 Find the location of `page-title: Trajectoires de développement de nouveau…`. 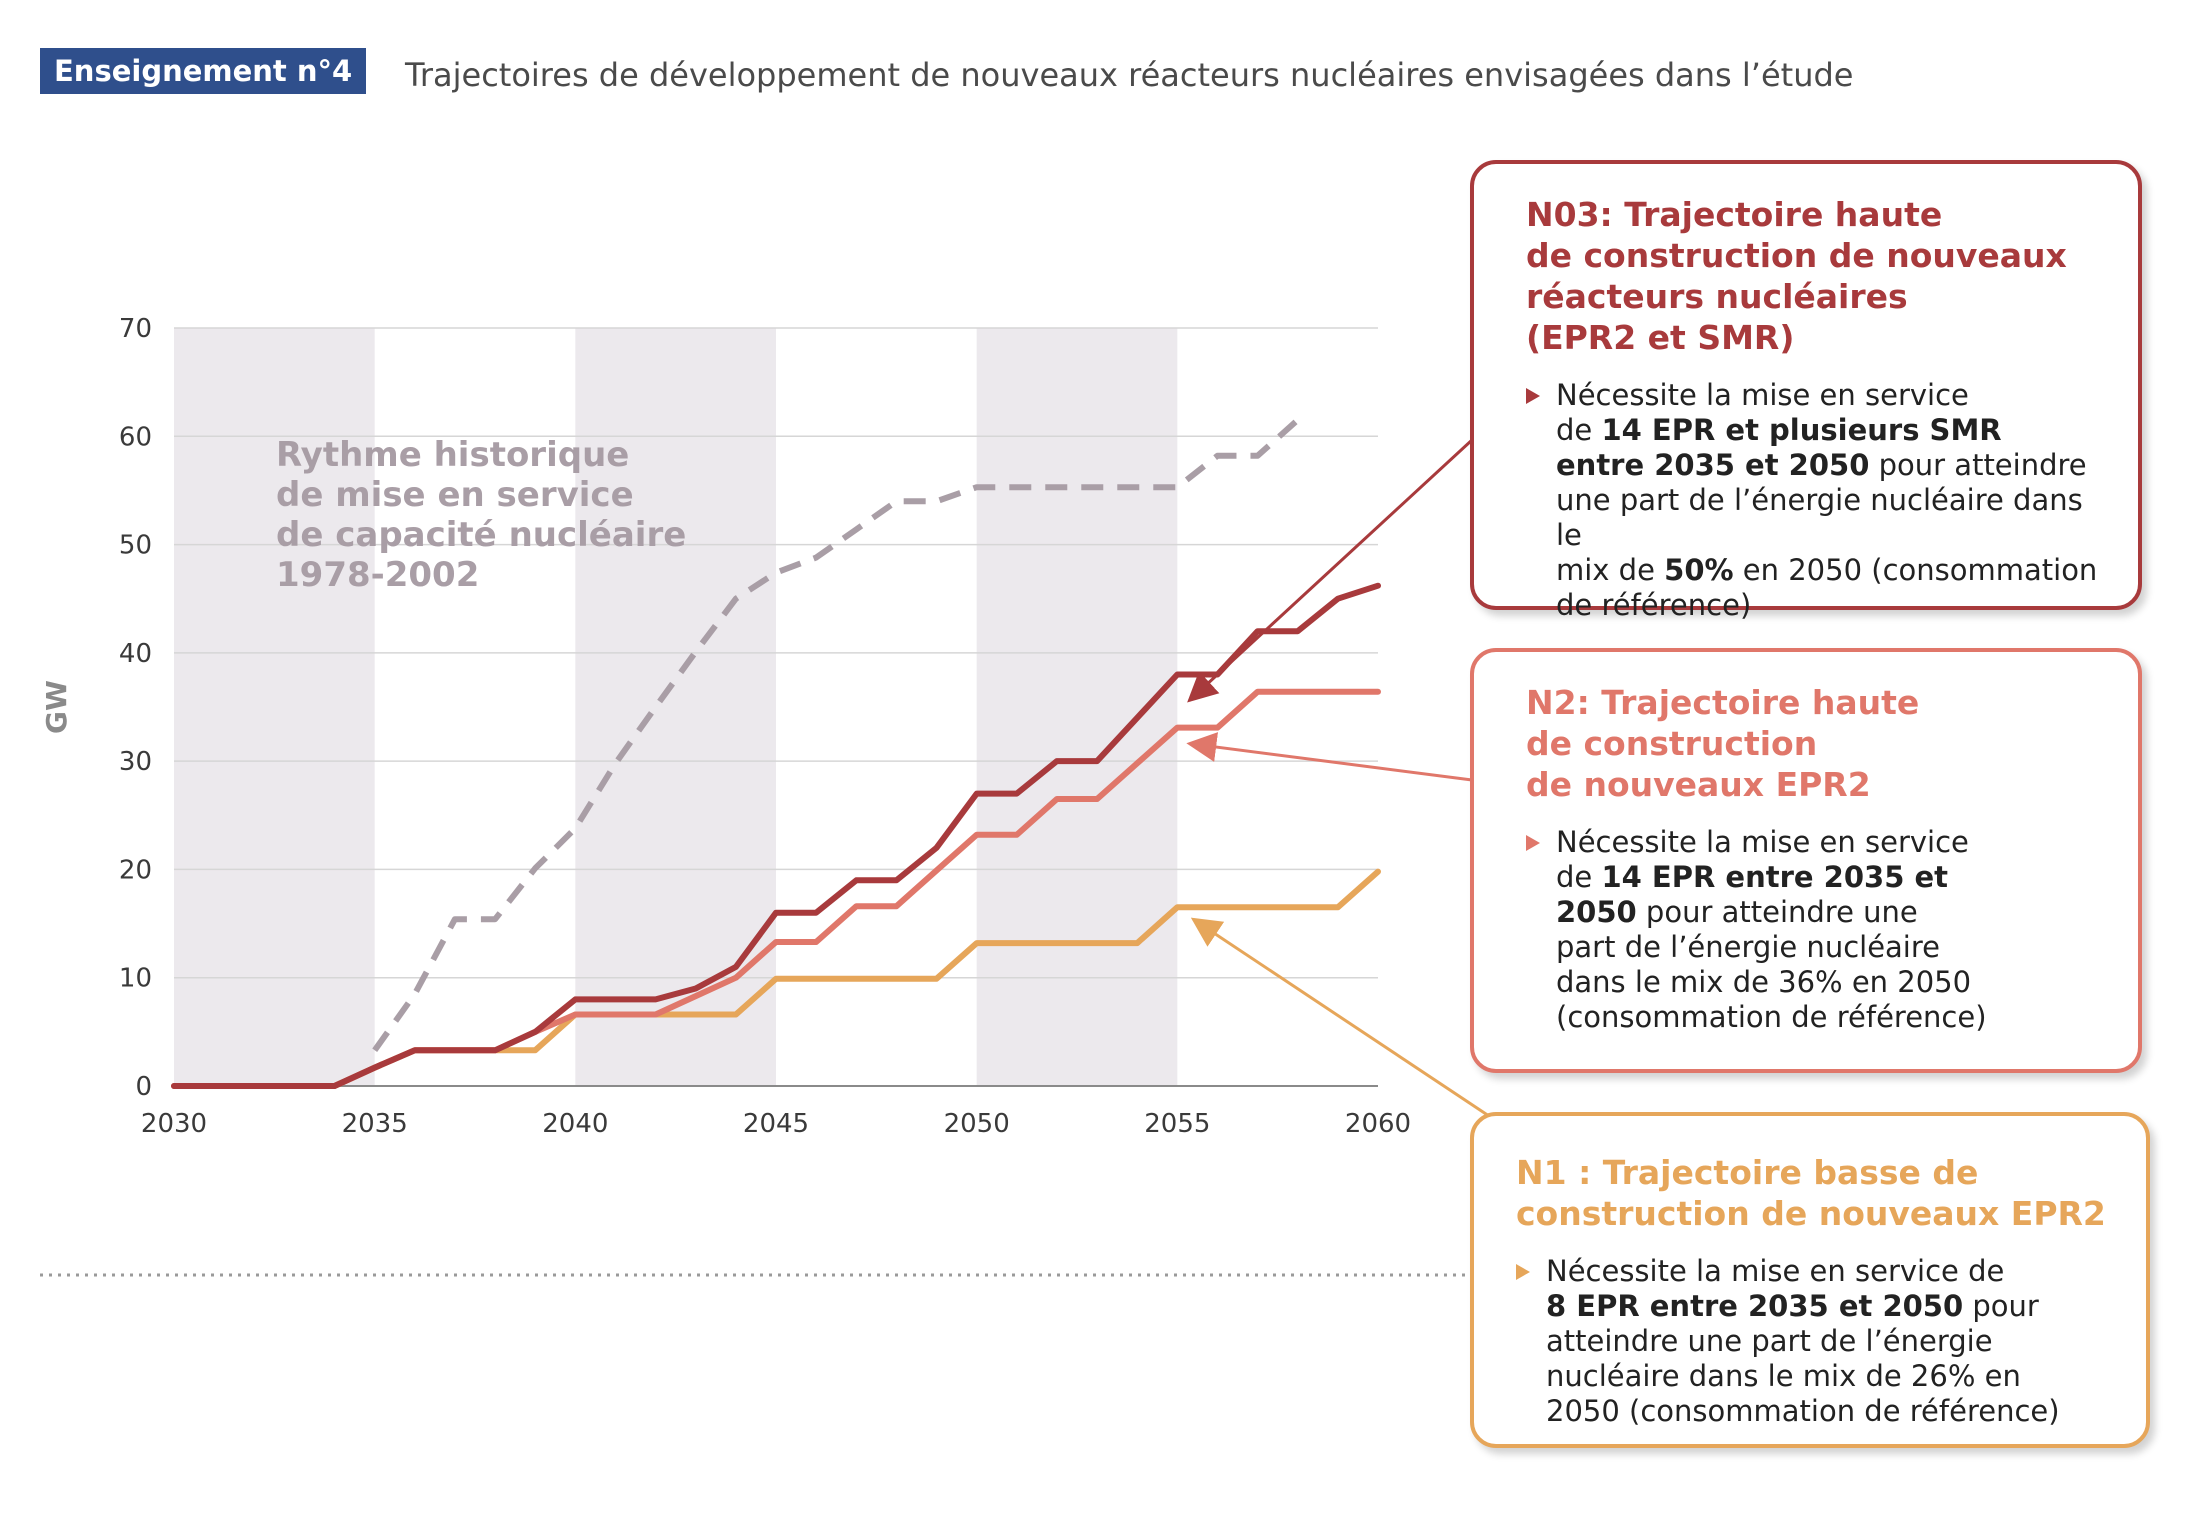

page-title: Trajectoires de développement de nouveau… is located at coordinates (1129, 75).